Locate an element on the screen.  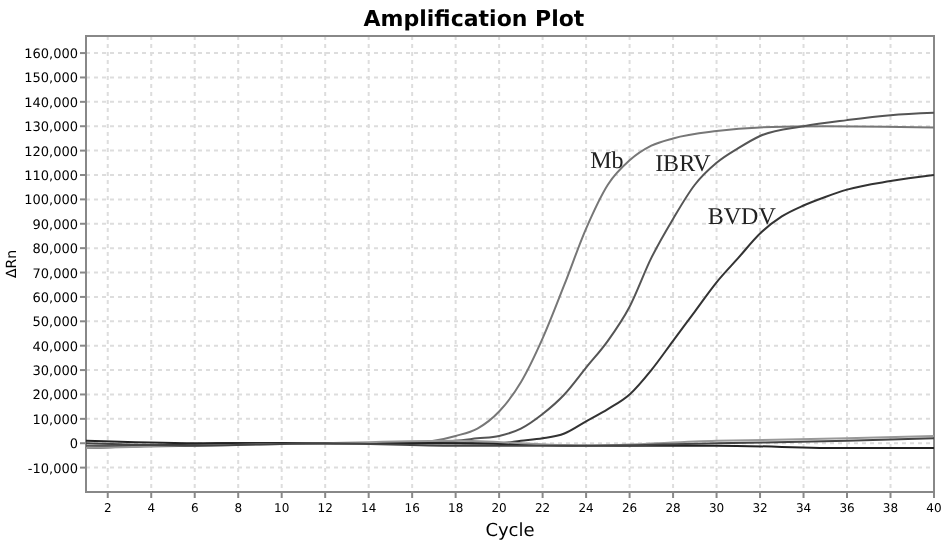
series-label: BVDV is located at coordinates (742, 216).